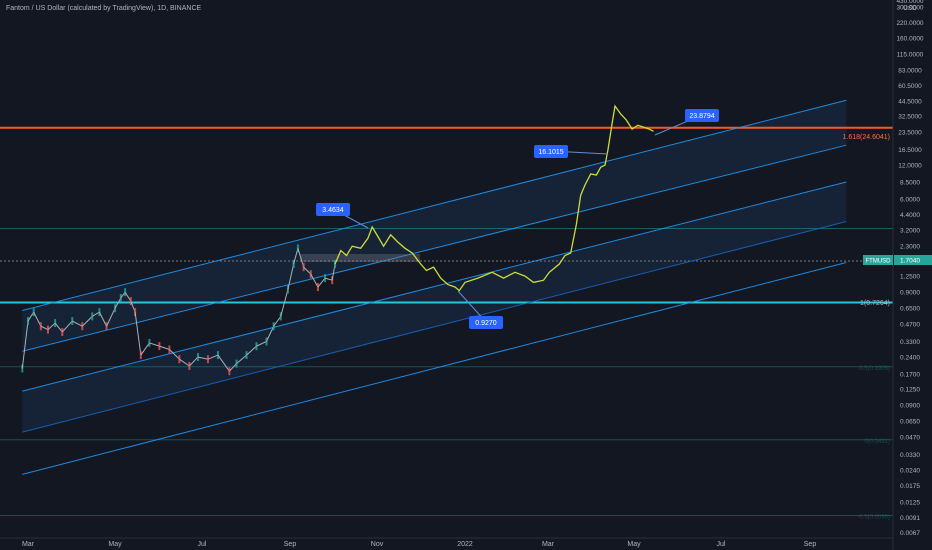 This screenshot has width=932, height=550. Describe the element at coordinates (910, 200) in the screenshot. I see `price-axis-tick: 6.0000` at that location.